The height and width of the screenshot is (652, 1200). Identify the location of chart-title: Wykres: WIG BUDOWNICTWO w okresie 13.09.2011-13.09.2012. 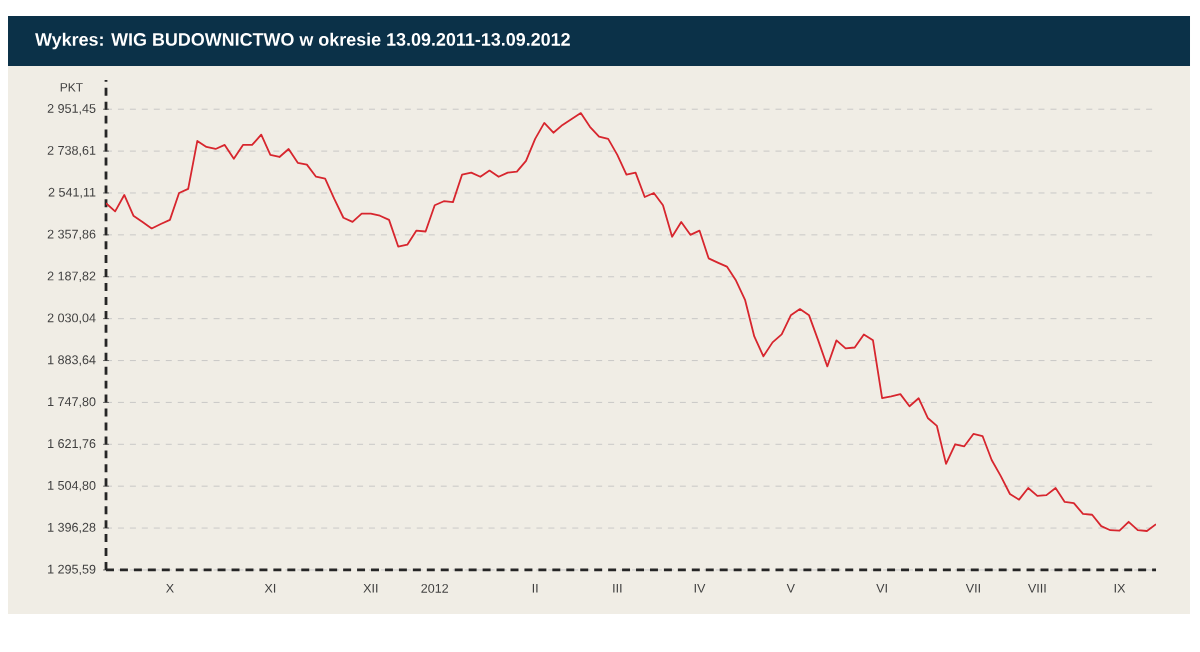
(302, 41).